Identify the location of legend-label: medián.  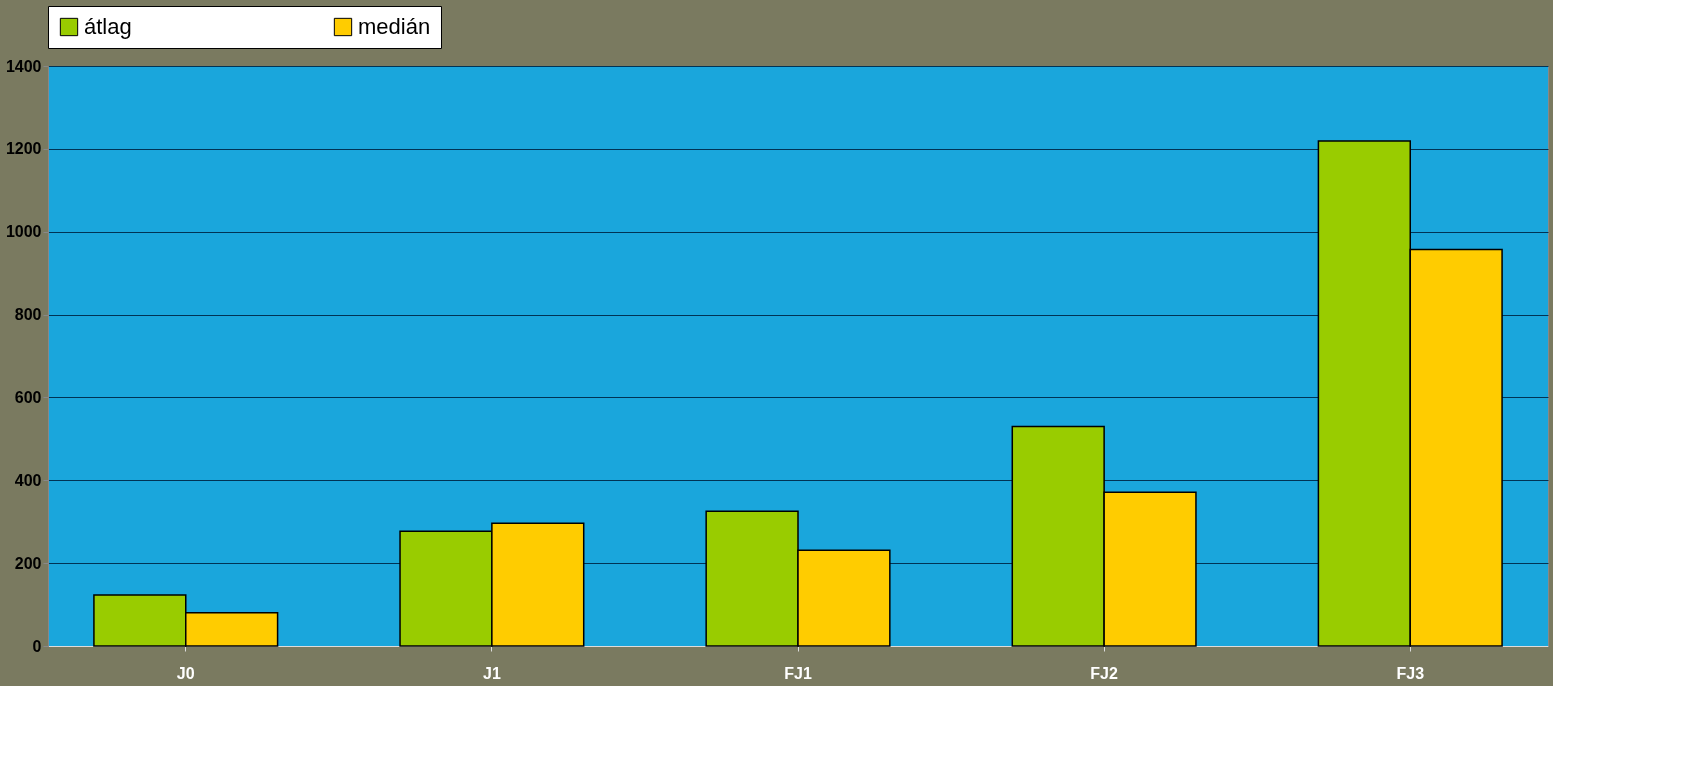
(394, 26).